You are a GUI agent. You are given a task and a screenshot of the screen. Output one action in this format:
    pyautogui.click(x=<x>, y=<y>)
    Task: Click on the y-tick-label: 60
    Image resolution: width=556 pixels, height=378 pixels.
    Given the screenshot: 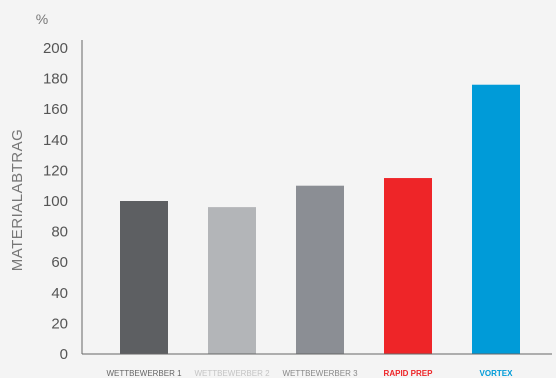 What is the action you would take?
    pyautogui.click(x=59, y=262)
    